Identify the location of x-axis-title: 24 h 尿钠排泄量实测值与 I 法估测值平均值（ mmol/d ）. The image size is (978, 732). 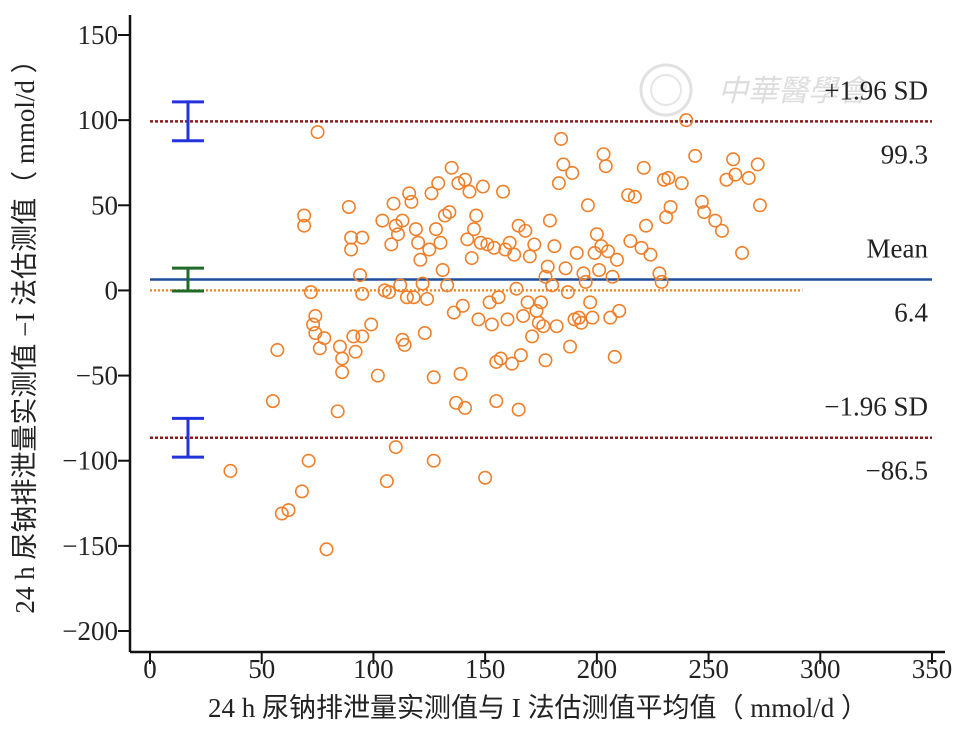
(538, 708).